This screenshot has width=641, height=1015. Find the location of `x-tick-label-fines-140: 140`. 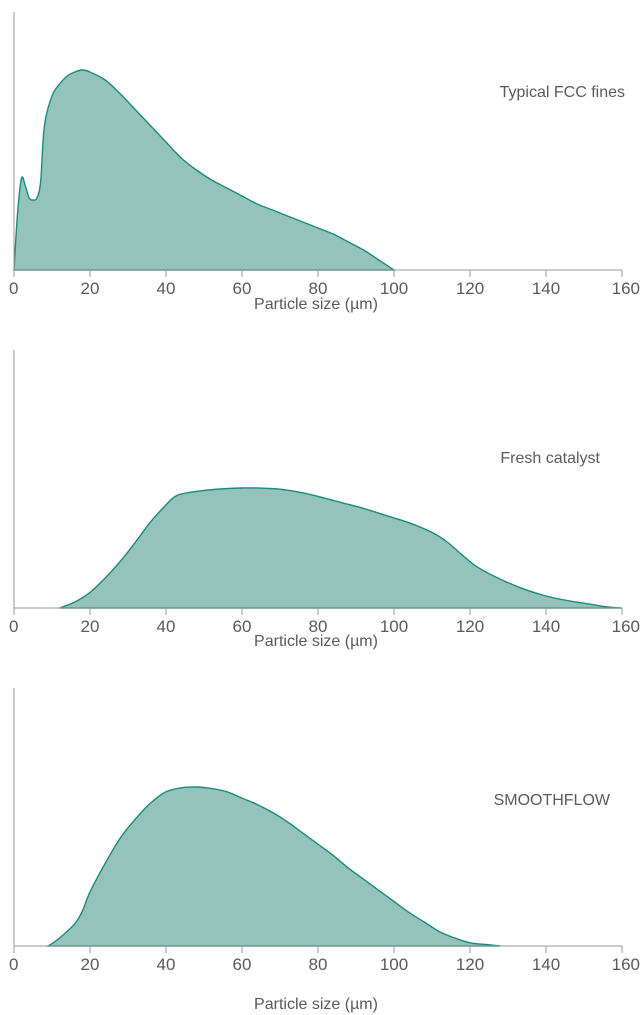

x-tick-label-fines-140: 140 is located at coordinates (546, 288).